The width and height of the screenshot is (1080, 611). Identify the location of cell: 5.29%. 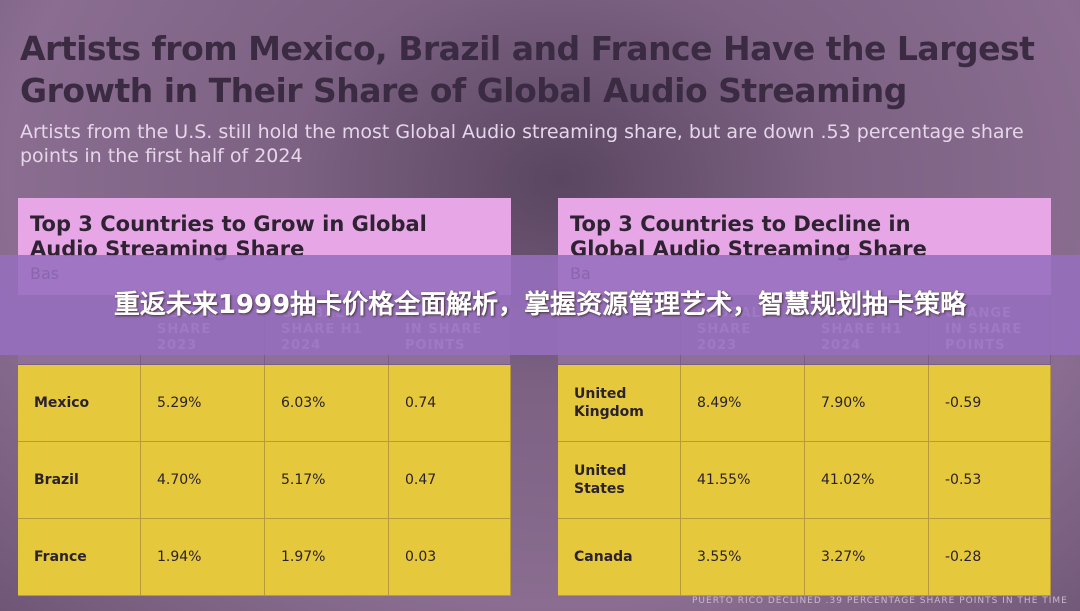
(203, 403).